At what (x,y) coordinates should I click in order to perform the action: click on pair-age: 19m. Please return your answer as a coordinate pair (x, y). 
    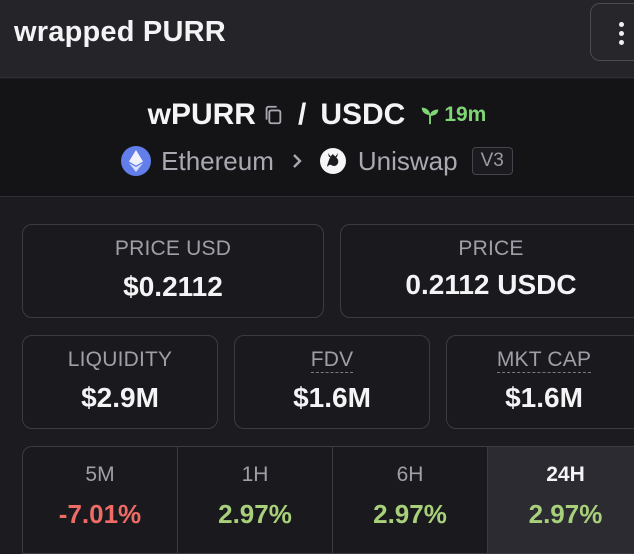
    Looking at the image, I should click on (452, 115).